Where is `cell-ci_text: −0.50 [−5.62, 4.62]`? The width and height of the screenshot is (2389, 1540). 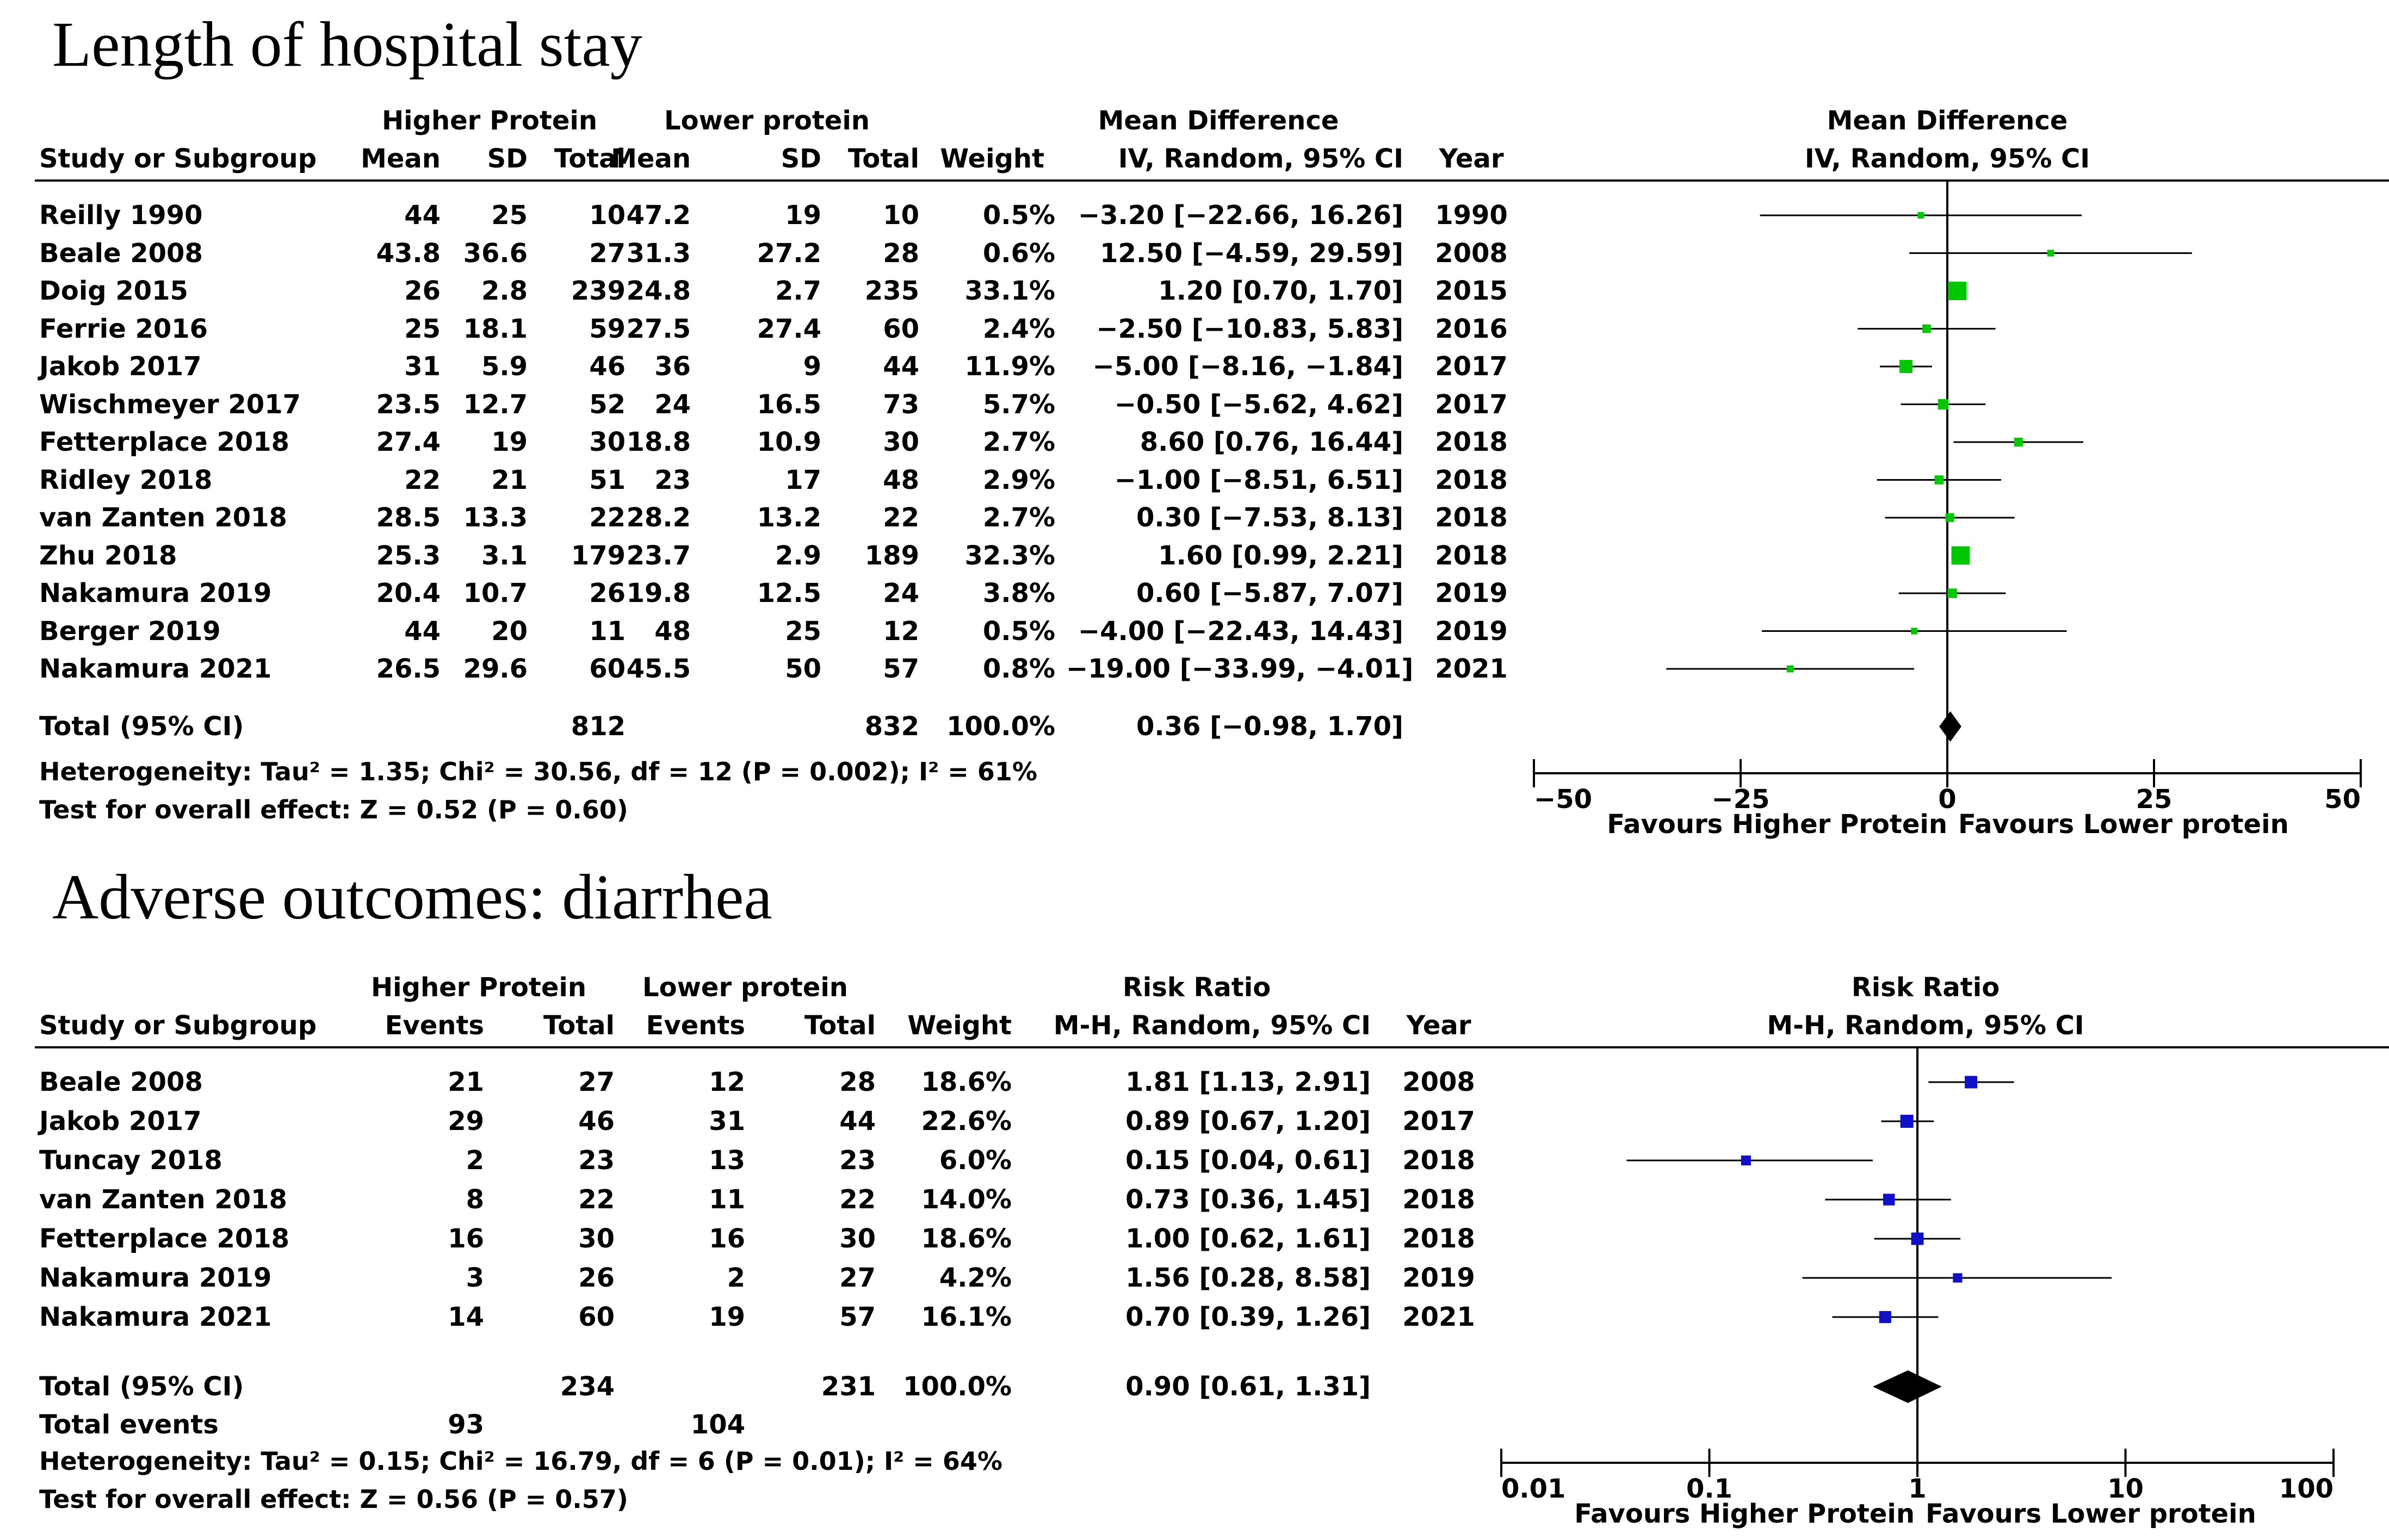
cell-ci_text: −0.50 [−5.62, 4.62] is located at coordinates (1258, 404).